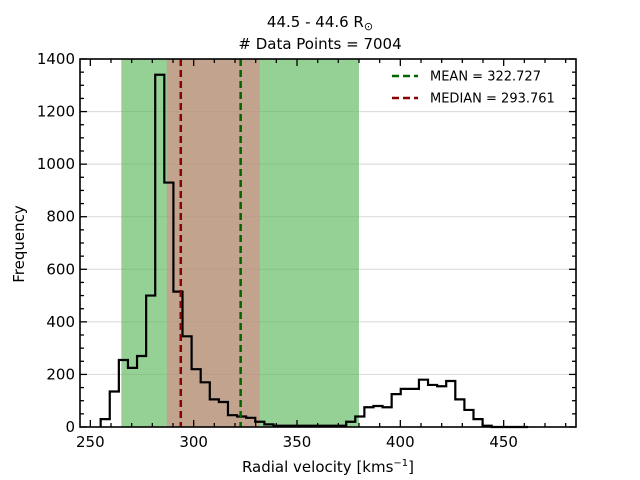  I want to click on chart-title-line1: 44.5 - 44.6 R⊙, so click(320, 23).